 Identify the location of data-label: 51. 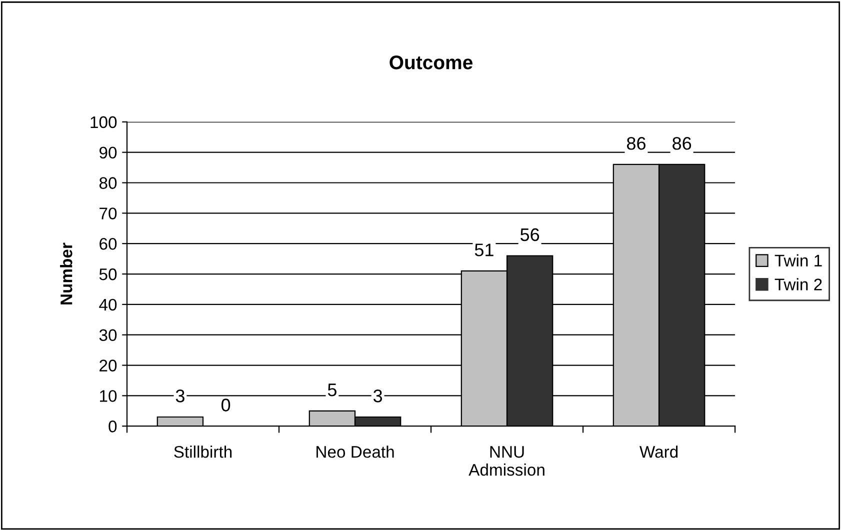
(484, 250).